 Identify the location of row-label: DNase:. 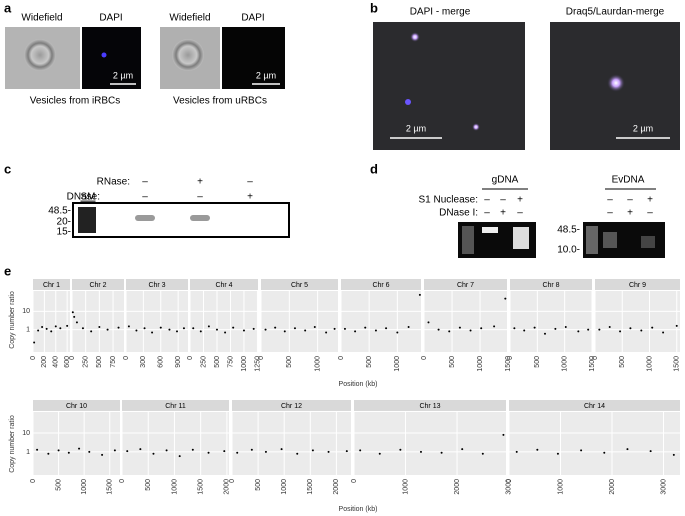
(83, 197).